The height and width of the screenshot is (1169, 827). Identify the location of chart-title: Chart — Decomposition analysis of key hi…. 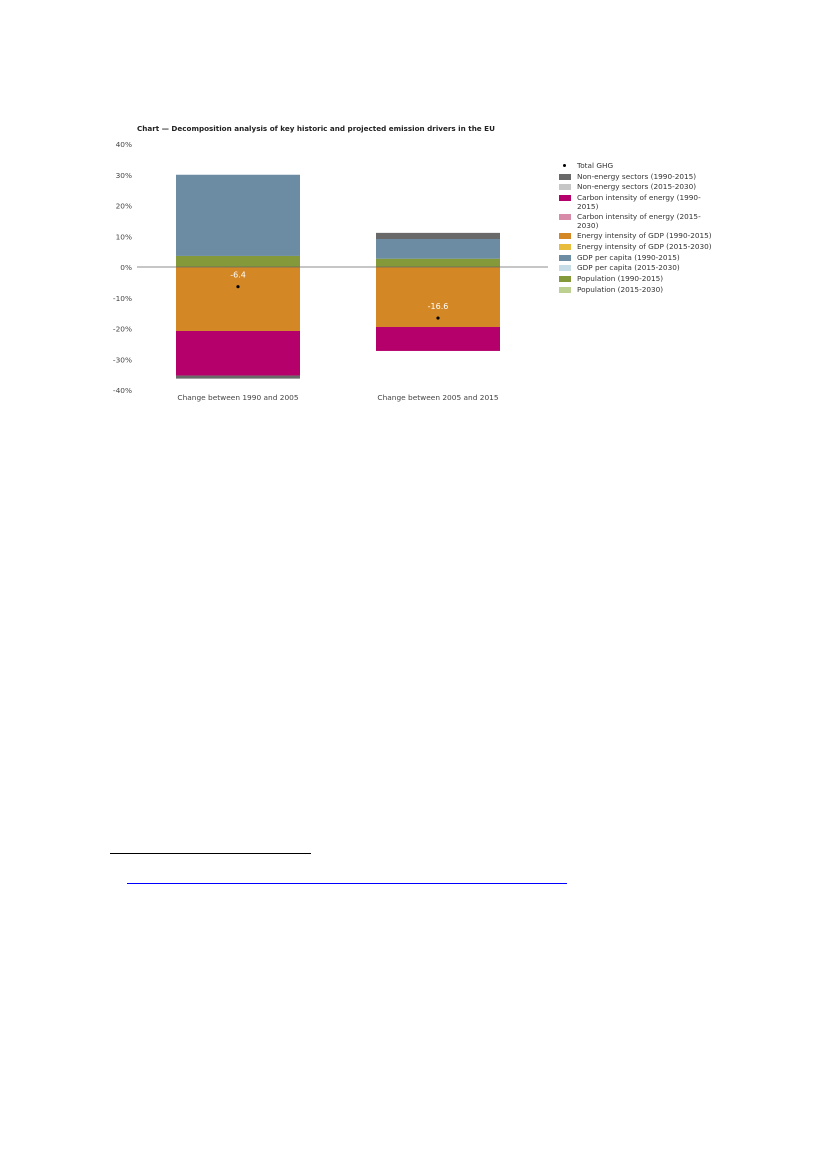
(316, 128).